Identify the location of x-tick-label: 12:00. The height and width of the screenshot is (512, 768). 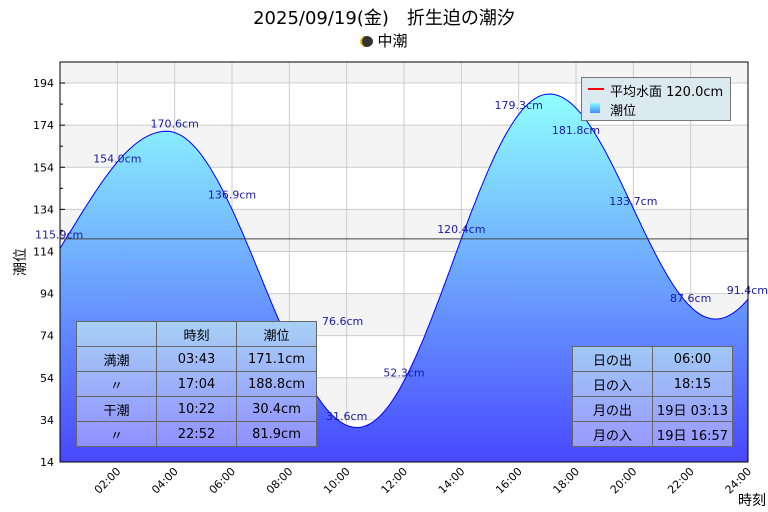
(395, 481).